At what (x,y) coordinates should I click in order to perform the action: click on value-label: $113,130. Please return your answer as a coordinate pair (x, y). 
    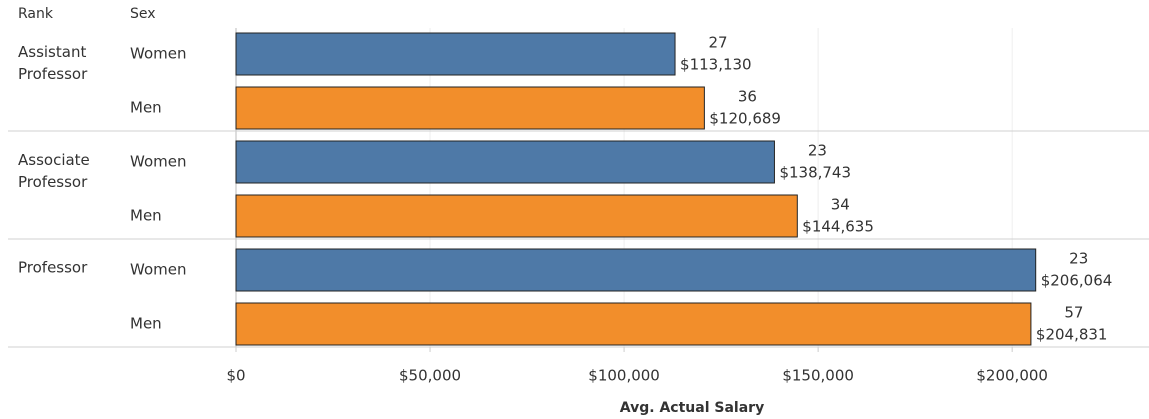
    Looking at the image, I should click on (716, 65).